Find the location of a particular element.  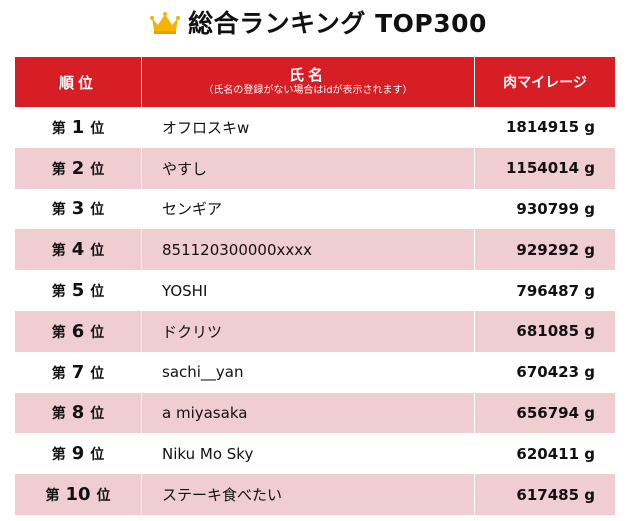

name-cell: Niku Mo Sky is located at coordinates (308, 454).